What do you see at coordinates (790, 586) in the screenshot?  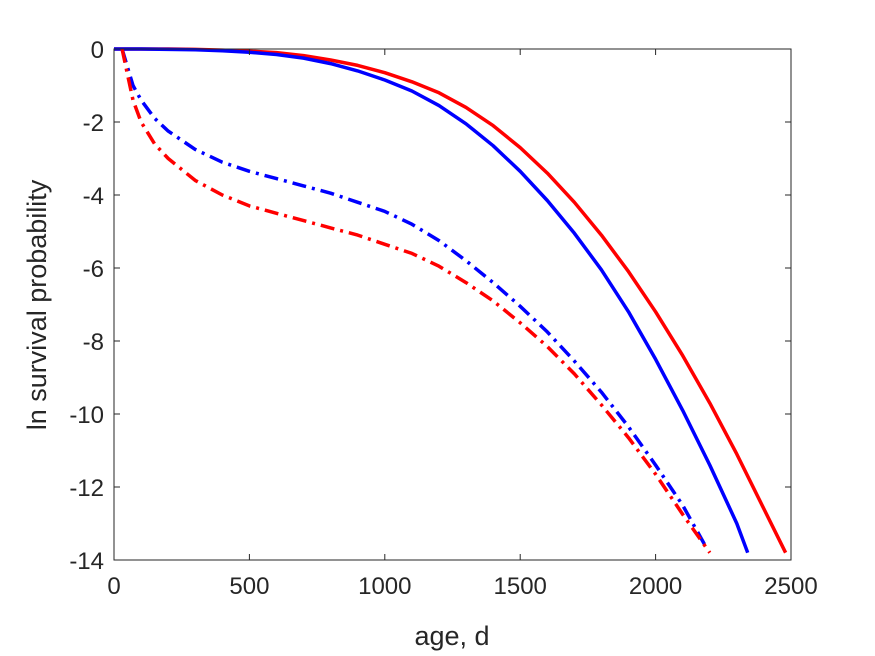 I see `x-tick-label: 2500` at bounding box center [790, 586].